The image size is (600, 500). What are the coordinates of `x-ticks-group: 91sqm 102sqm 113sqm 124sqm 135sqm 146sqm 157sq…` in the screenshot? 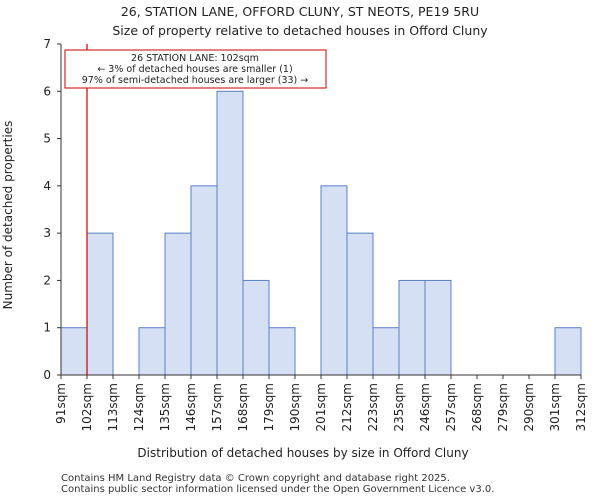 It's located at (321, 403).